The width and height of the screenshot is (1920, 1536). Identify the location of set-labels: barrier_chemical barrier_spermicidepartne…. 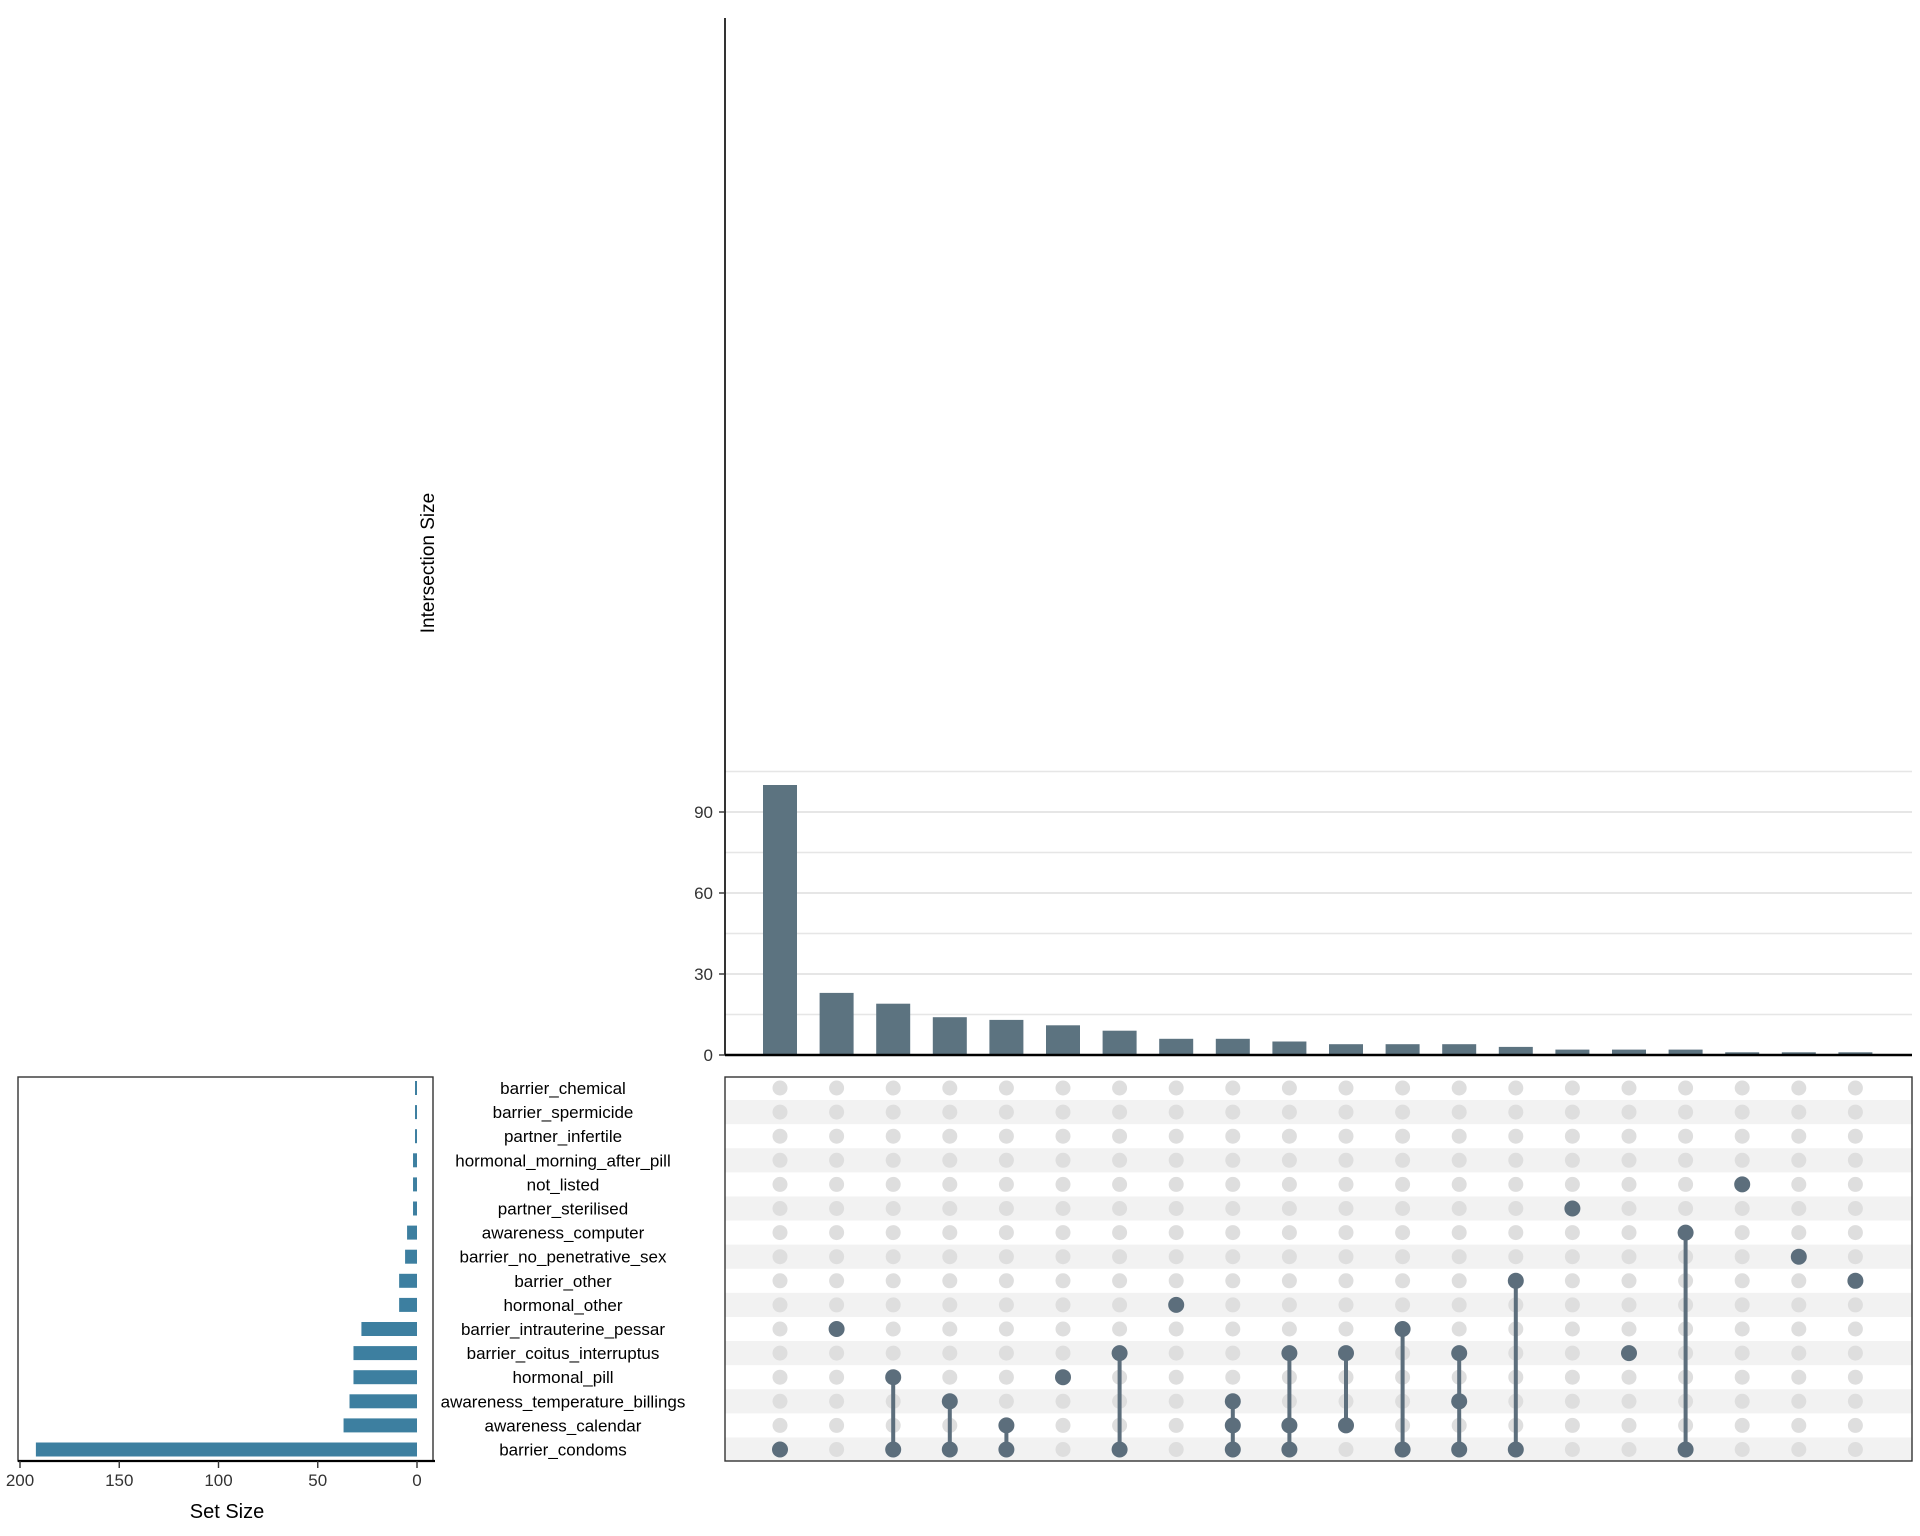
(563, 1269).